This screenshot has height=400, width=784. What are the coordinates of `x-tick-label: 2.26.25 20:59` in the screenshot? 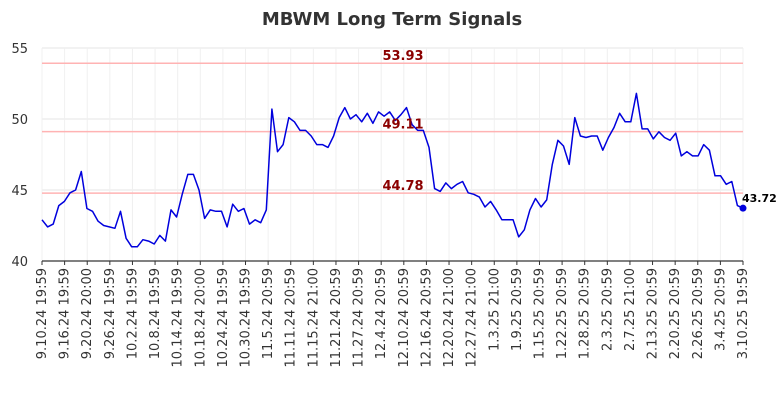 It's located at (698, 313).